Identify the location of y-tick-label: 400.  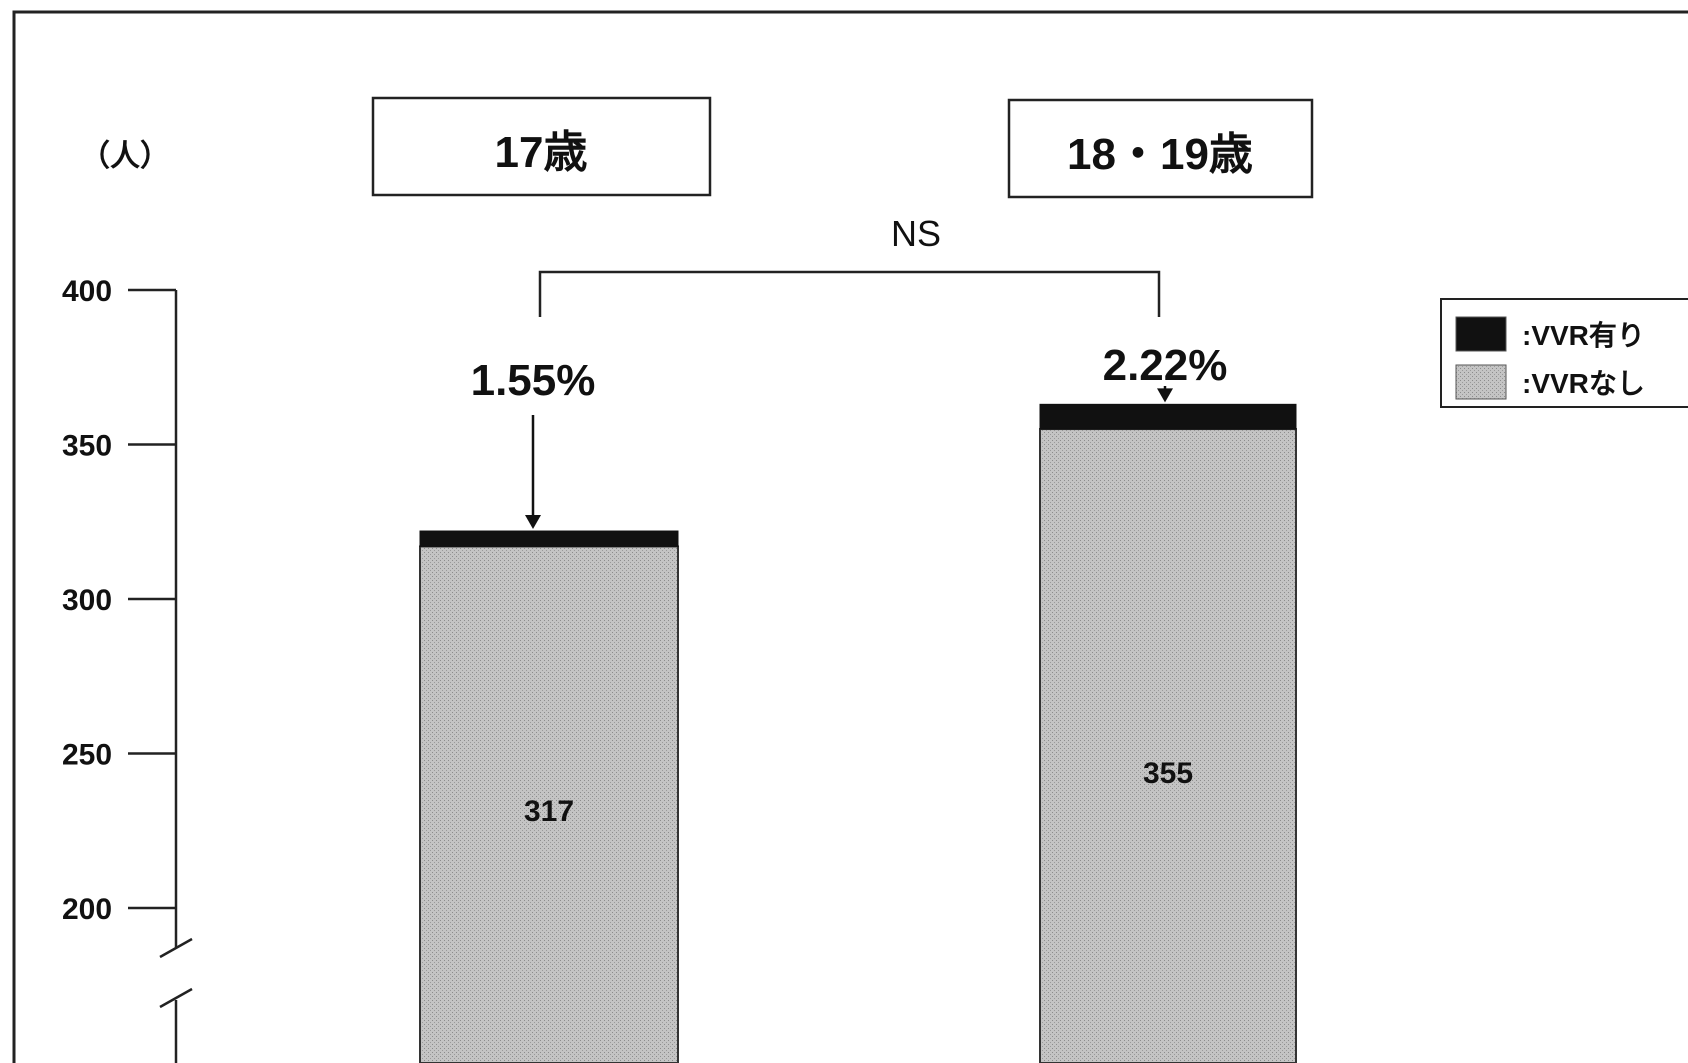
(87, 291).